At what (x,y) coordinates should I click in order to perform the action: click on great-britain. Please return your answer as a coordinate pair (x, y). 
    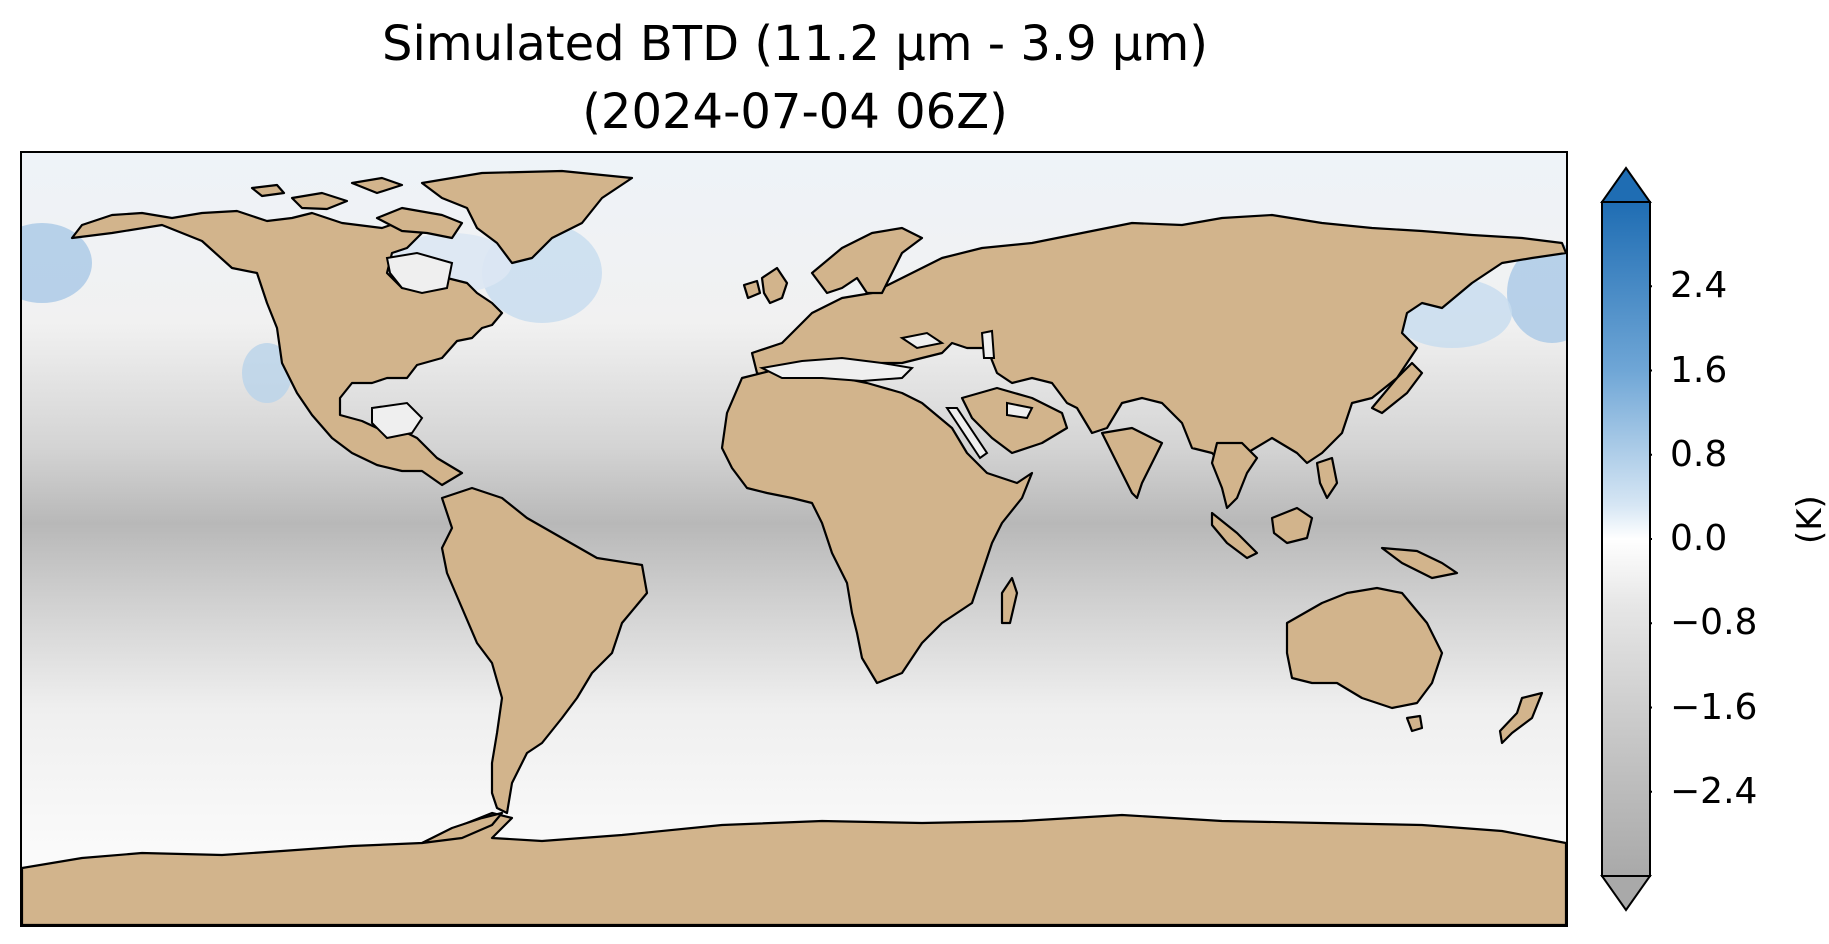
    Looking at the image, I should click on (774, 285).